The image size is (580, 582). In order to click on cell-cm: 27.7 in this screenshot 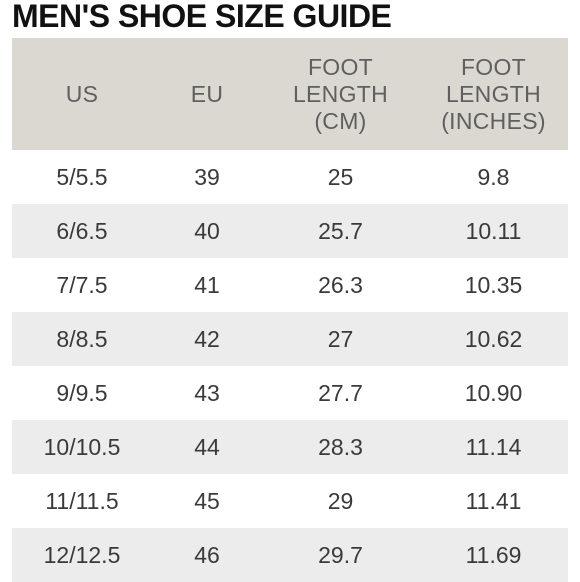, I will do `click(340, 392)`.